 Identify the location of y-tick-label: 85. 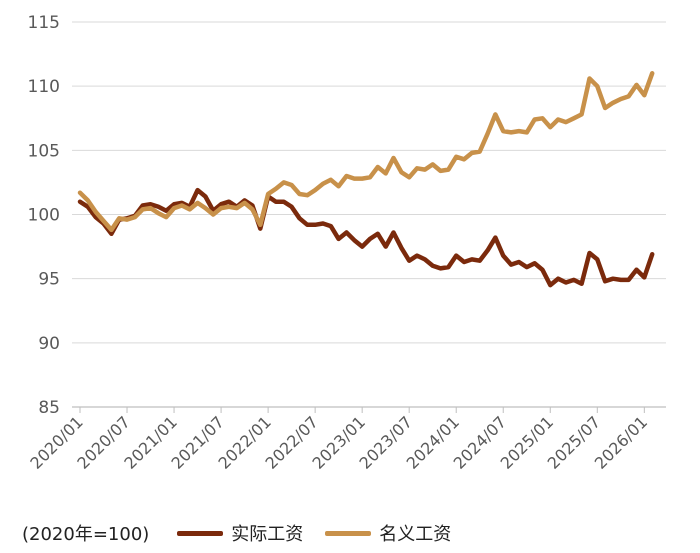
(49, 408).